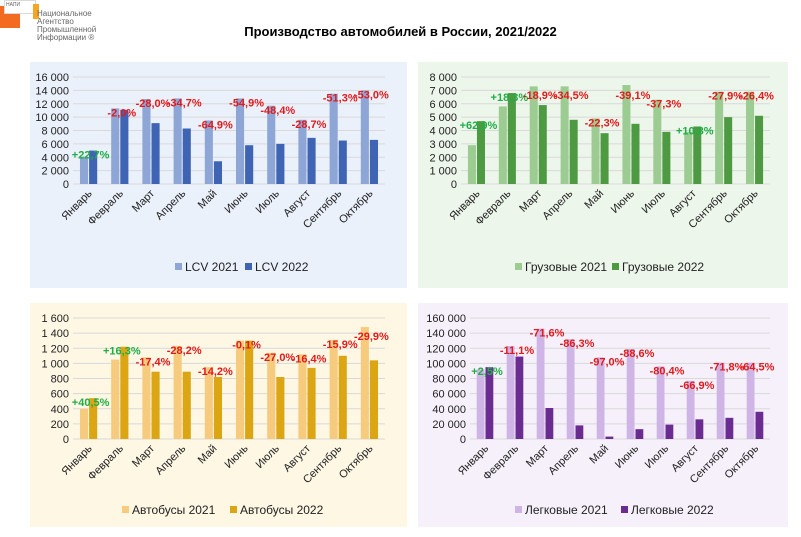 Image resolution: width=801 pixels, height=537 pixels. What do you see at coordinates (52, 105) in the screenshot?
I see `y-tick-label: 12 000` at bounding box center [52, 105].